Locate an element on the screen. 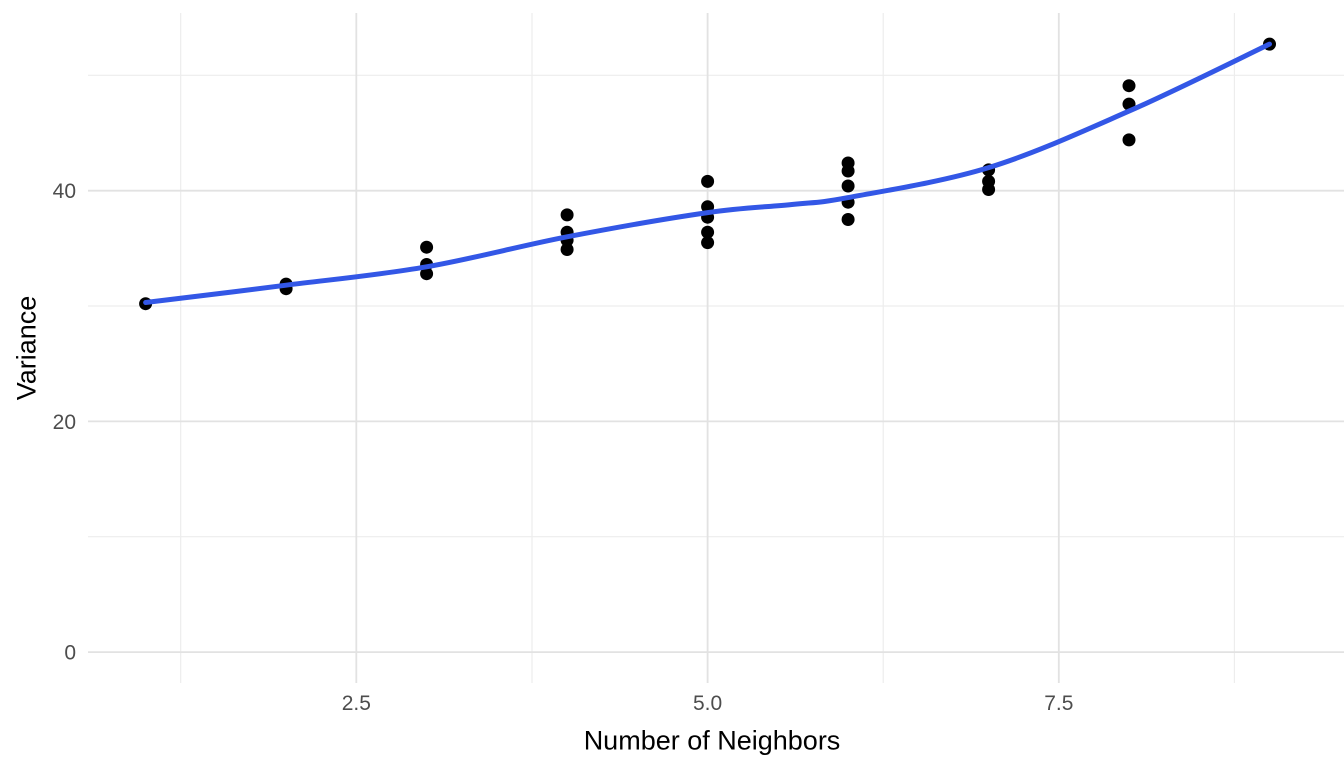 The image size is (1344, 768). x-tick-label: 7.5 is located at coordinates (1058, 703).